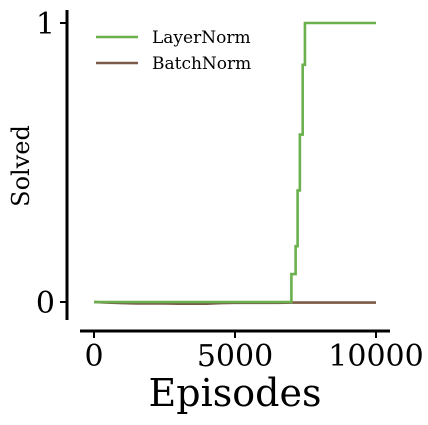 This screenshot has height=425, width=428. I want to click on legend-label-batchnorm: BatchNorm, so click(201, 64).